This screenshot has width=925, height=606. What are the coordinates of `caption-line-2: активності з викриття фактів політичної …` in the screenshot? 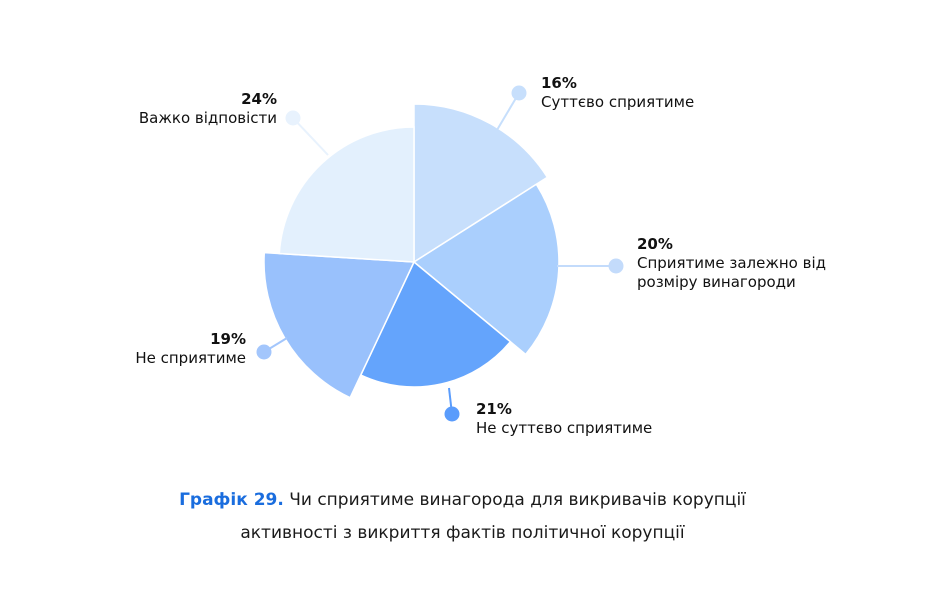 It's located at (462, 533).